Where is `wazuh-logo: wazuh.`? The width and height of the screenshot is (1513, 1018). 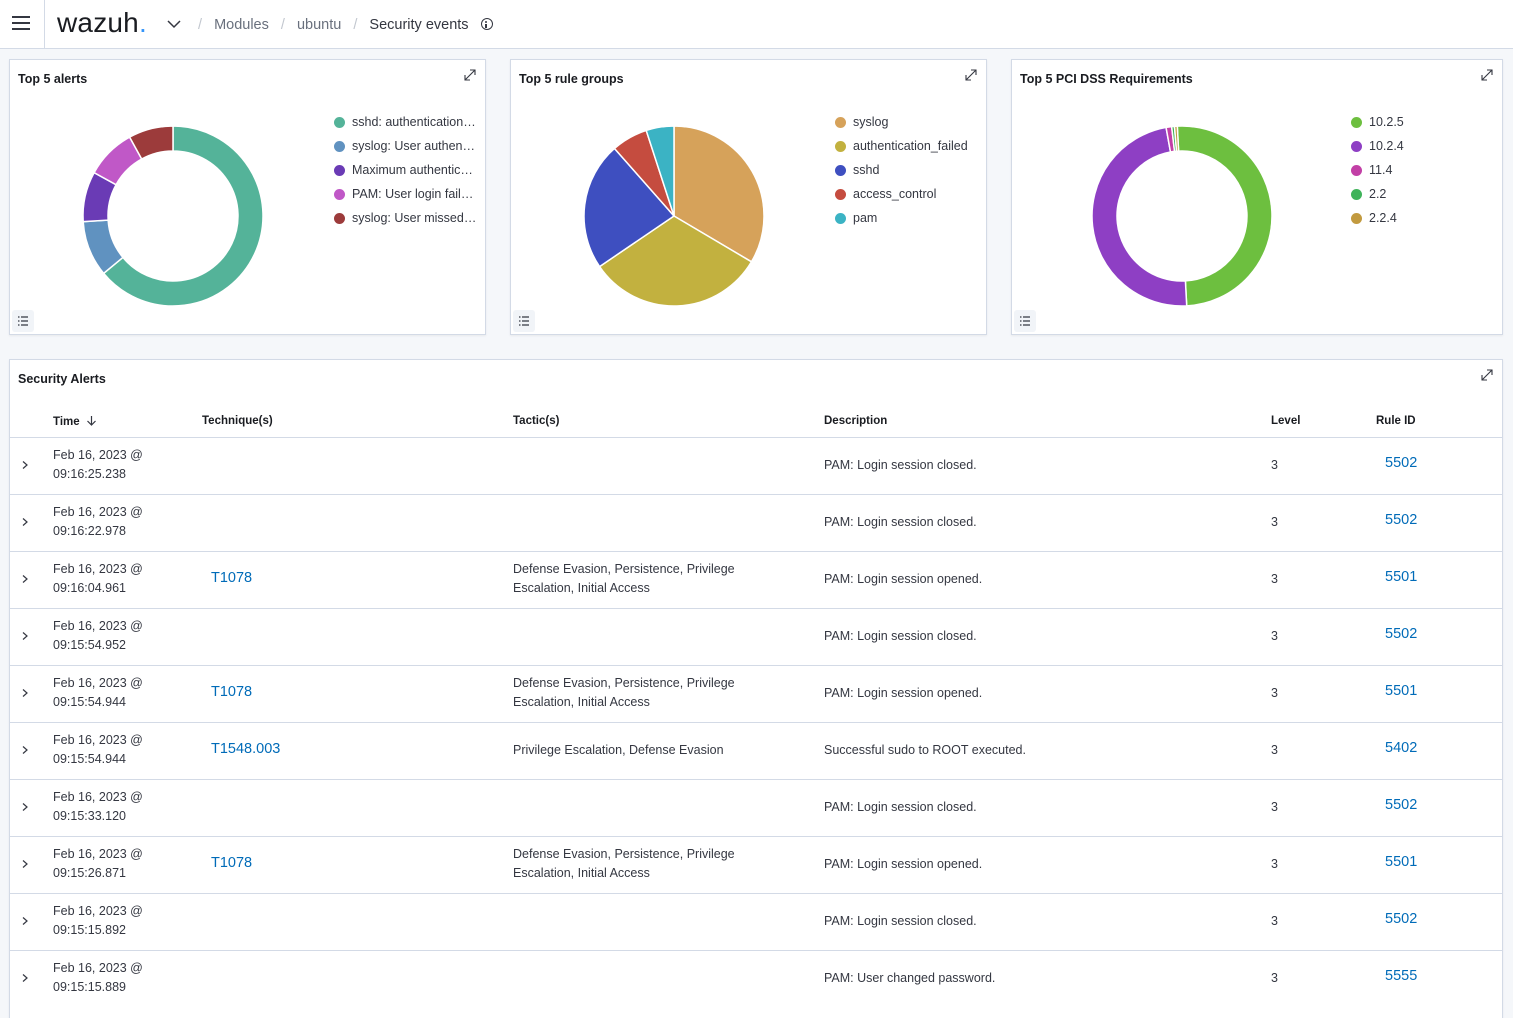
wazuh-logo: wazuh. is located at coordinates (102, 23).